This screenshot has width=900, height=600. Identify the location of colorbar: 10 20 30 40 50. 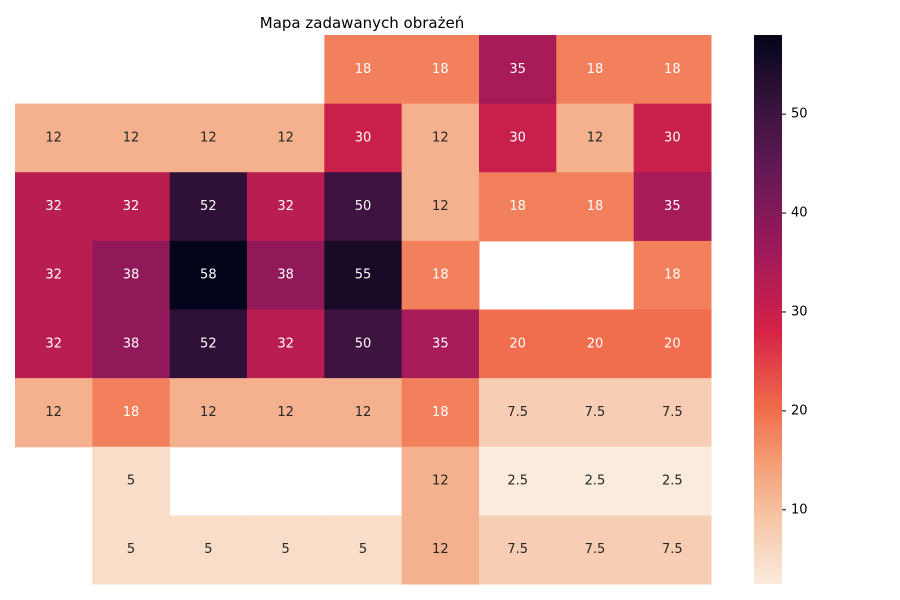
(781, 309).